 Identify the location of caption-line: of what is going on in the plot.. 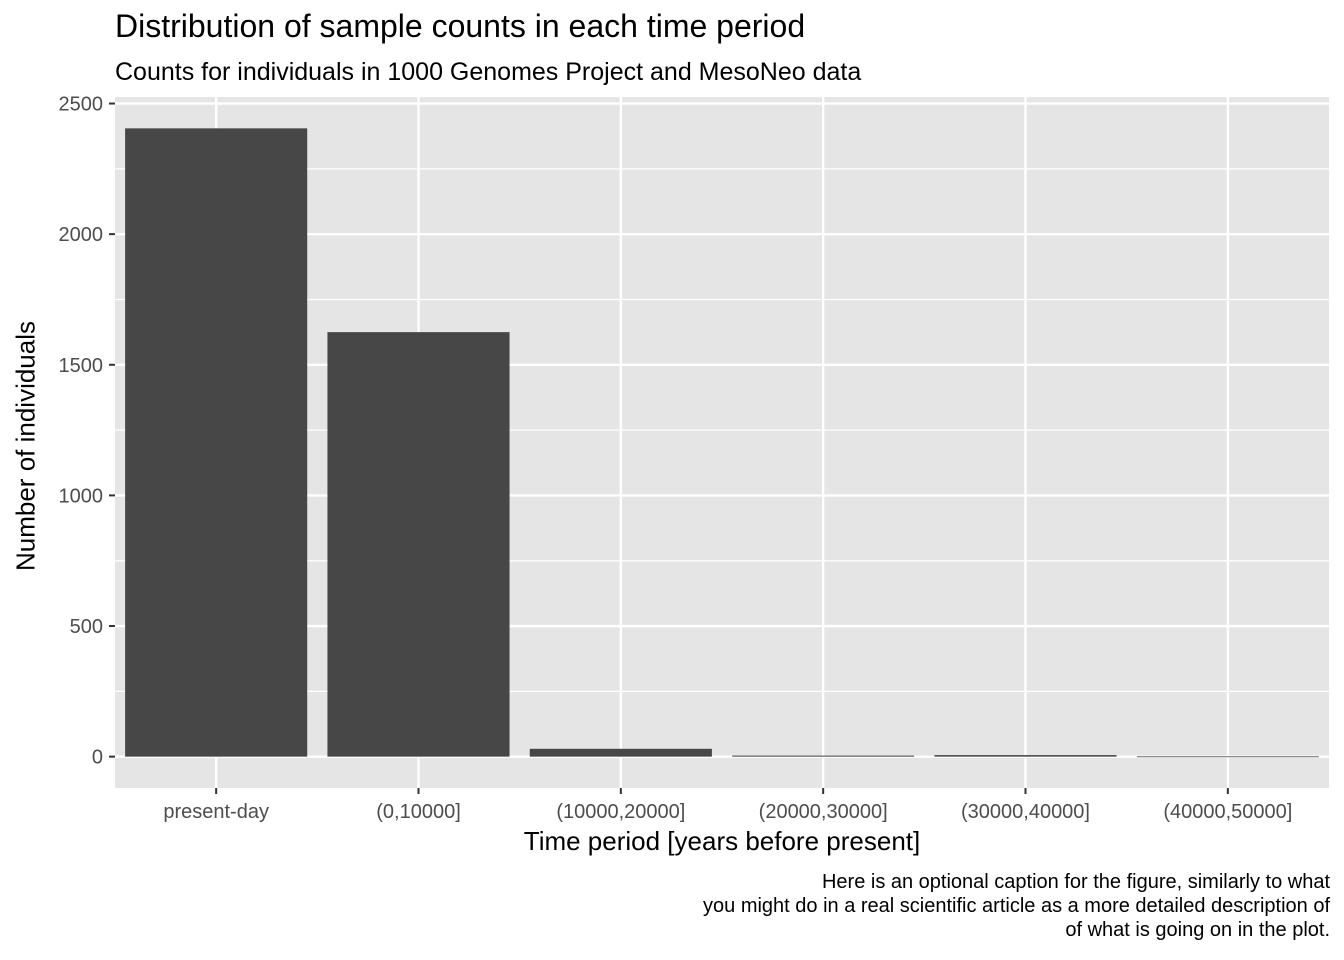
(1197, 930).